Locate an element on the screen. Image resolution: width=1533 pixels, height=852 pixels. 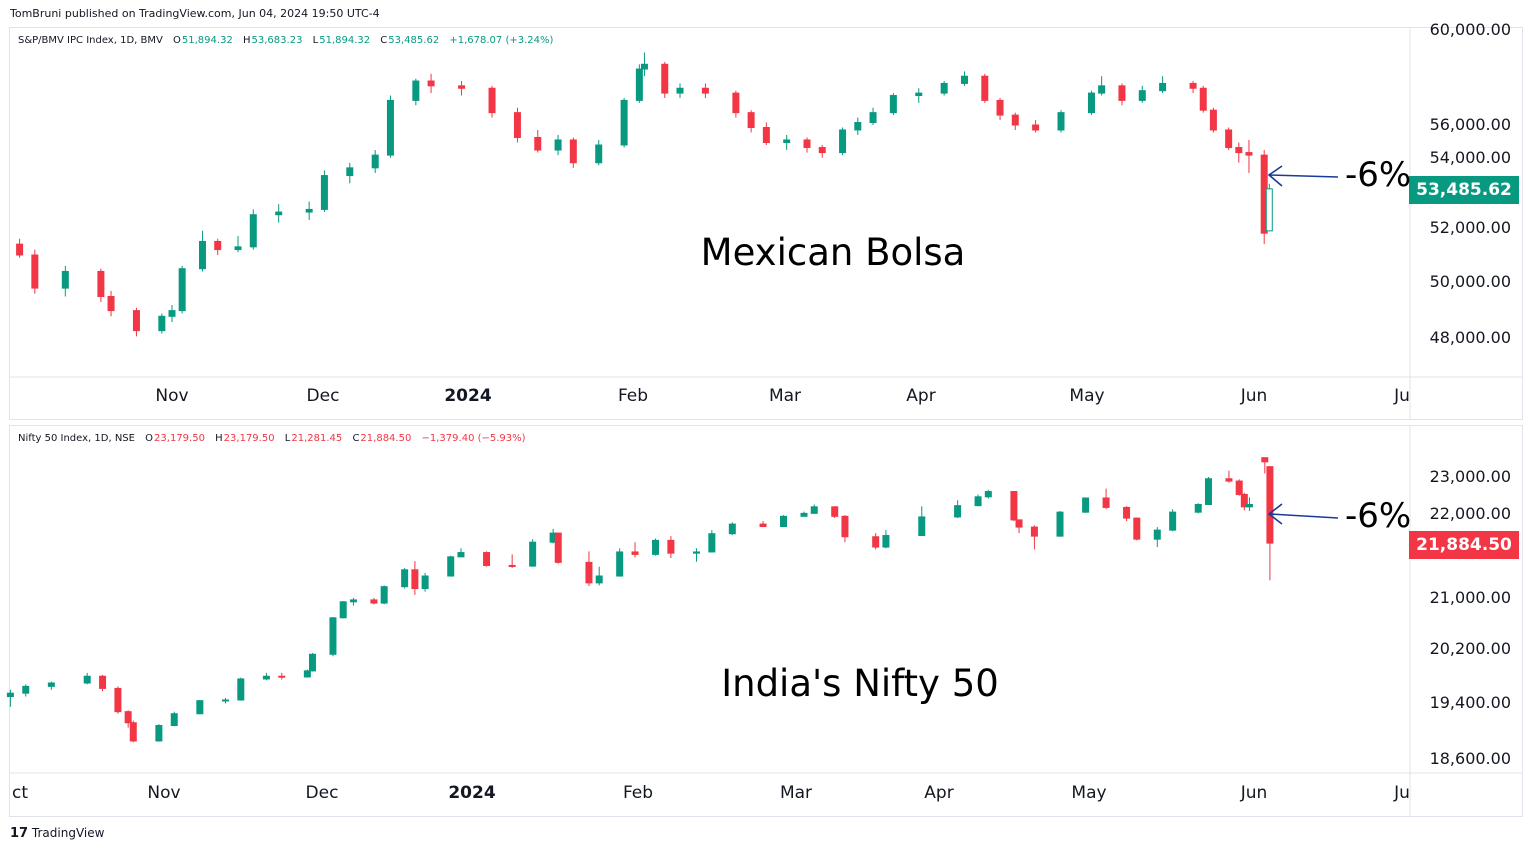
y-tick-label: 21,000.00 is located at coordinates (1470, 597).